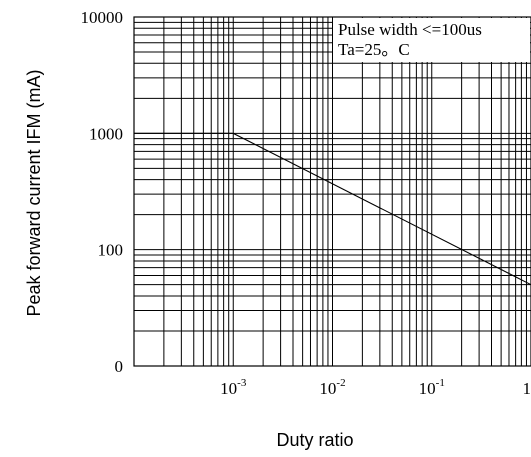  What do you see at coordinates (119, 366) in the screenshot?
I see `y-tick-label: 0` at bounding box center [119, 366].